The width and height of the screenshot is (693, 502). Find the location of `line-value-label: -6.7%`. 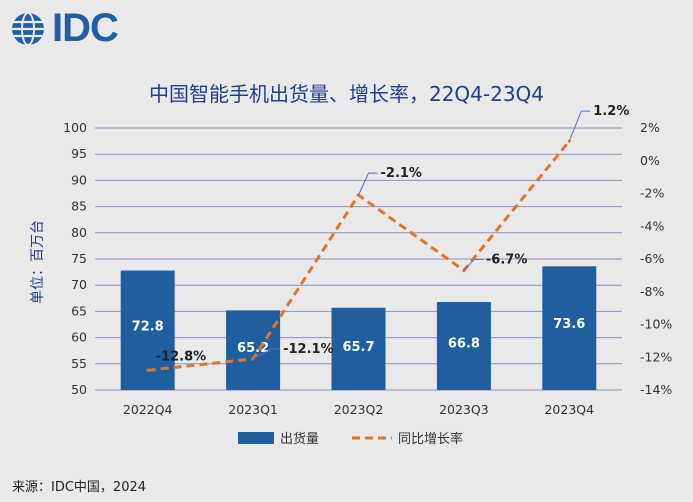

line-value-label: -6.7% is located at coordinates (506, 259).